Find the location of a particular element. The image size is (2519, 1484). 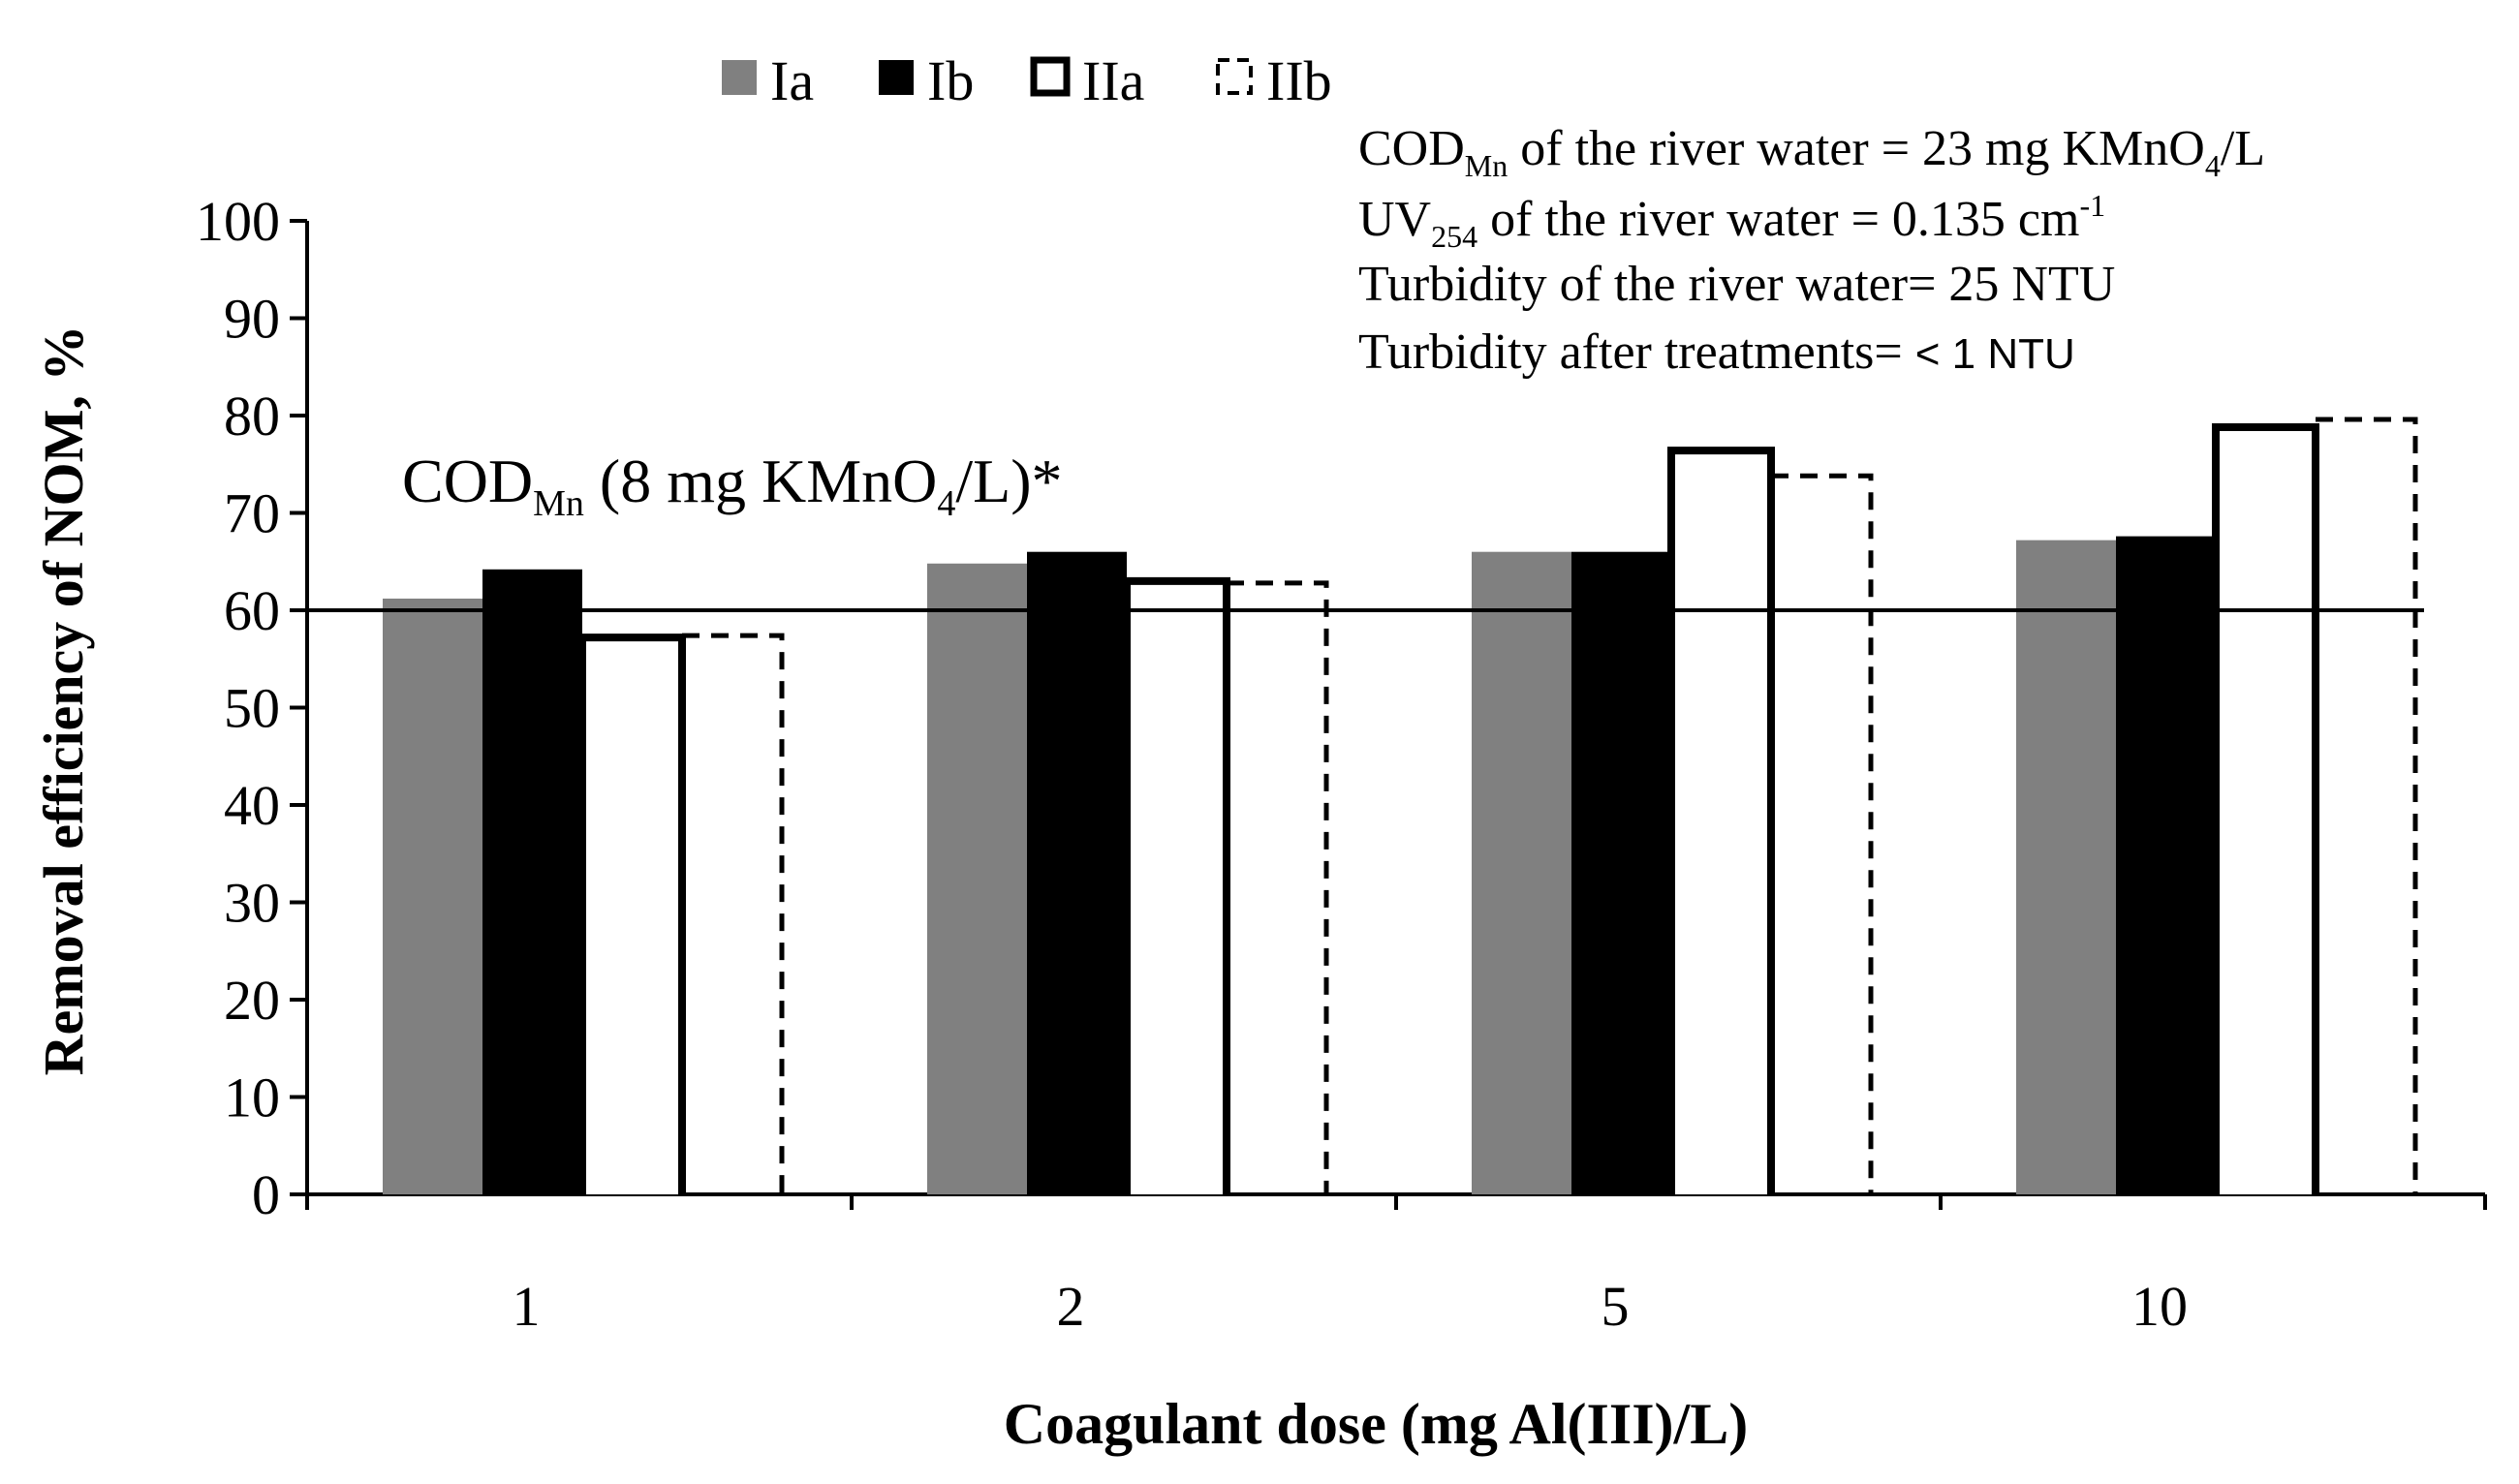

annotation-uv-sup: -1 is located at coordinates (2092, 205).